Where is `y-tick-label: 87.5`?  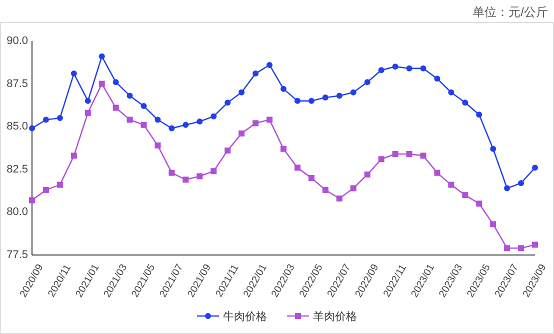
y-tick-label: 87.5 is located at coordinates (17, 84).